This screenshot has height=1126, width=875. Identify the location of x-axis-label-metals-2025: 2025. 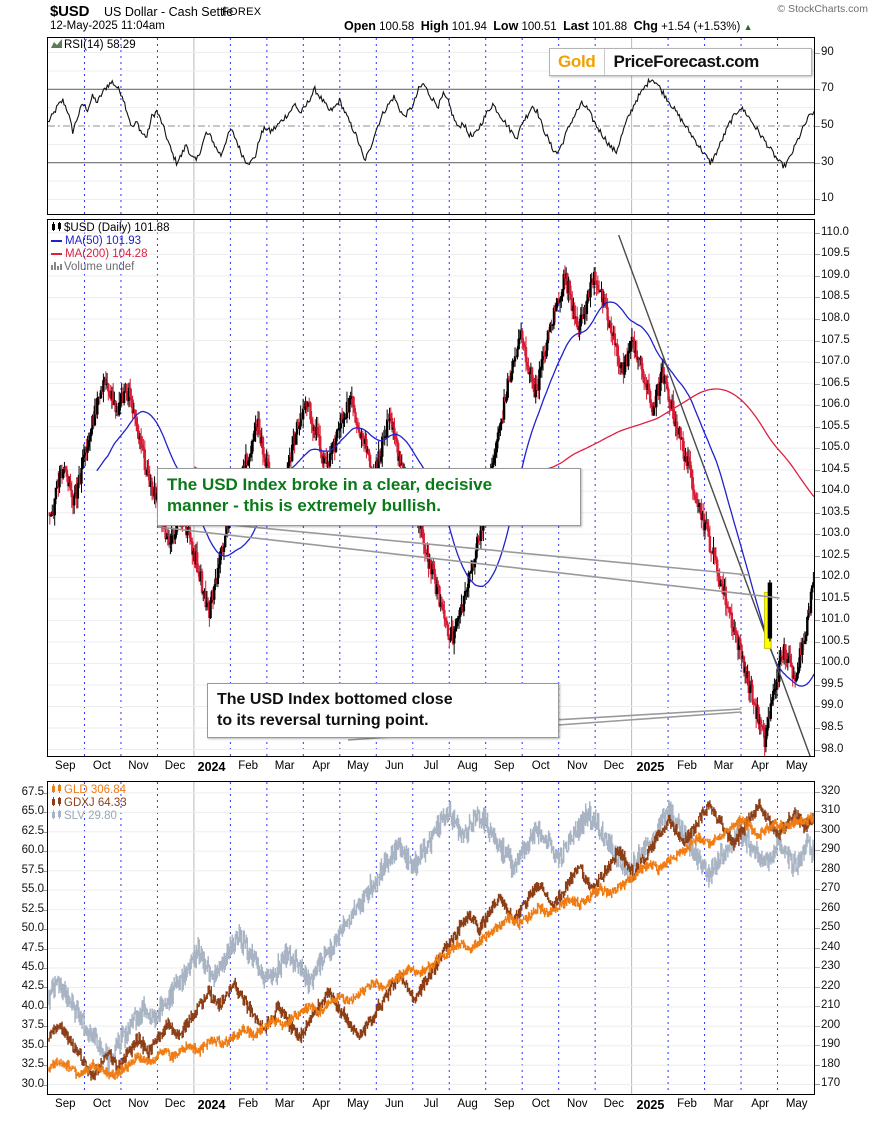
(650, 1105).